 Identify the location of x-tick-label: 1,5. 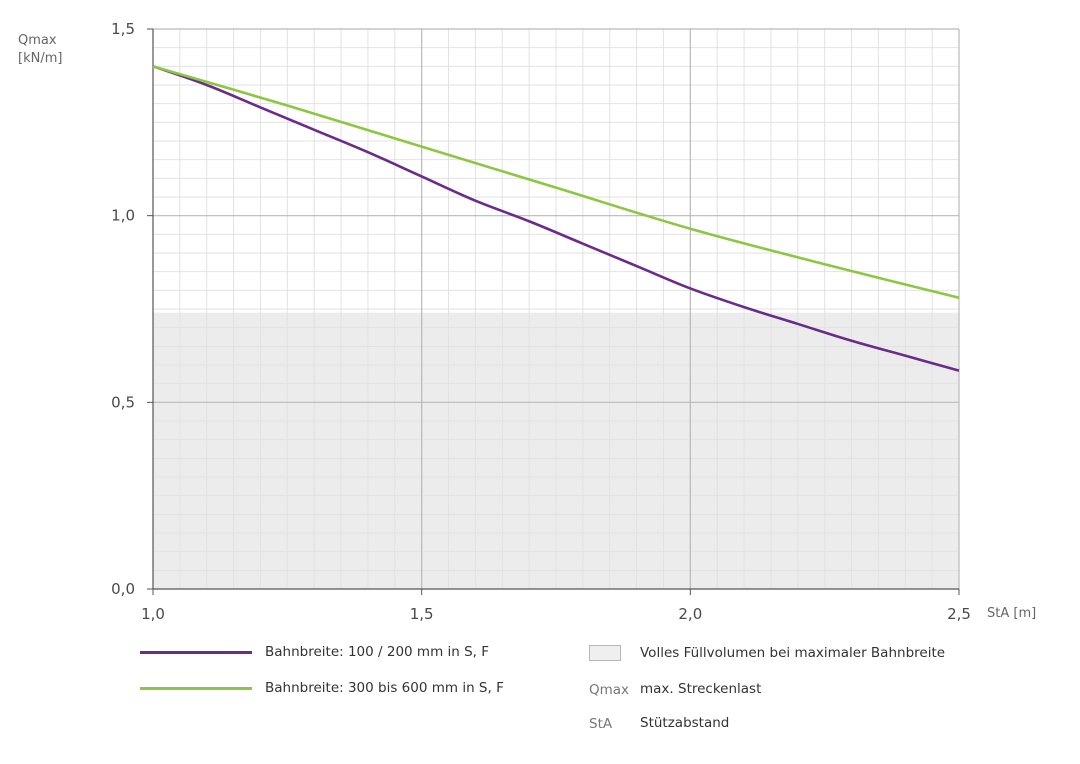
(422, 614).